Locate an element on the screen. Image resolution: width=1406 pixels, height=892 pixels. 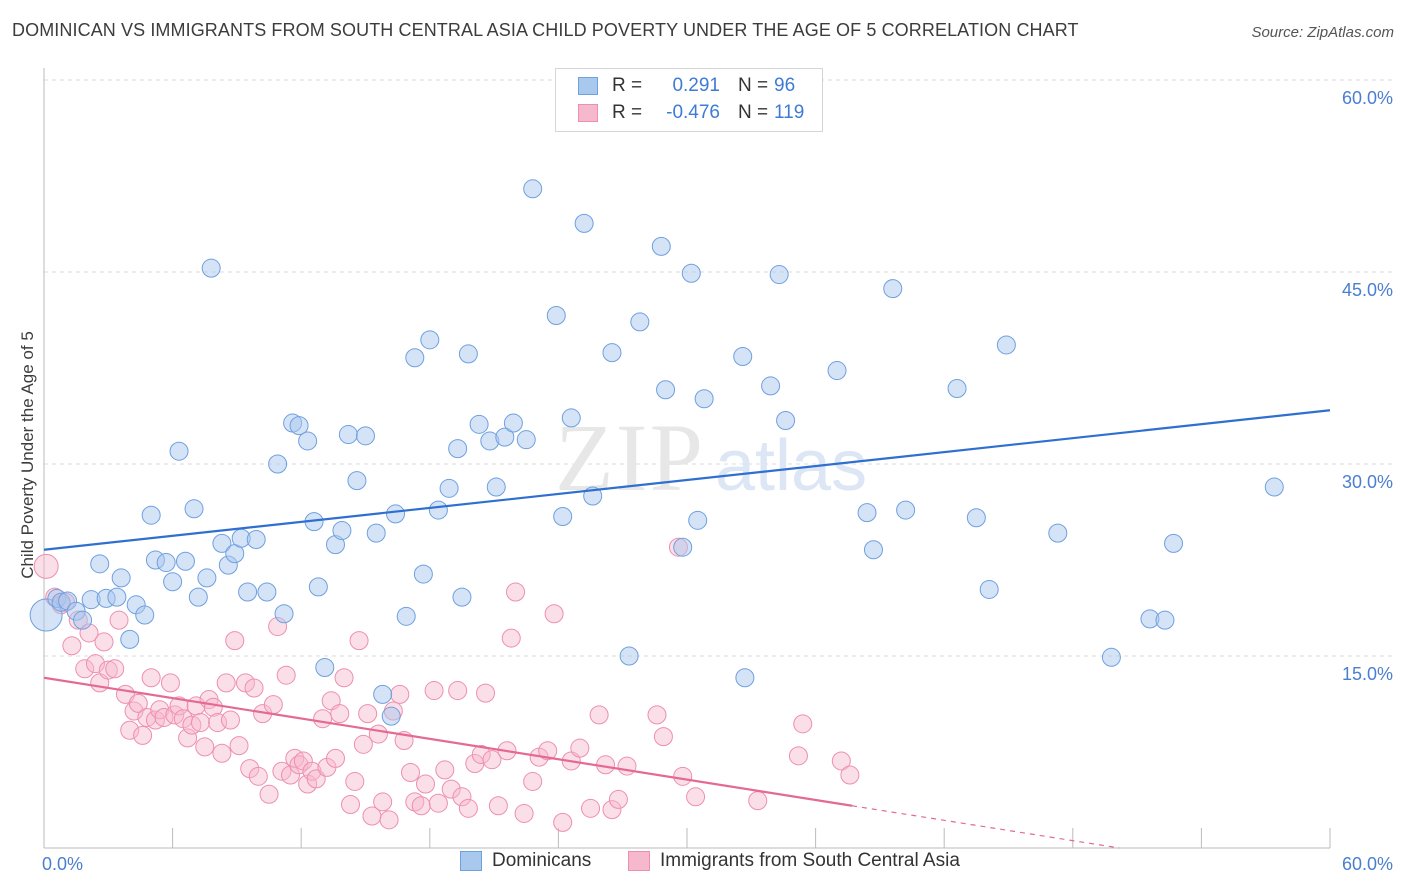
watermark-atlas: atlas is located at coordinates (791, 466).